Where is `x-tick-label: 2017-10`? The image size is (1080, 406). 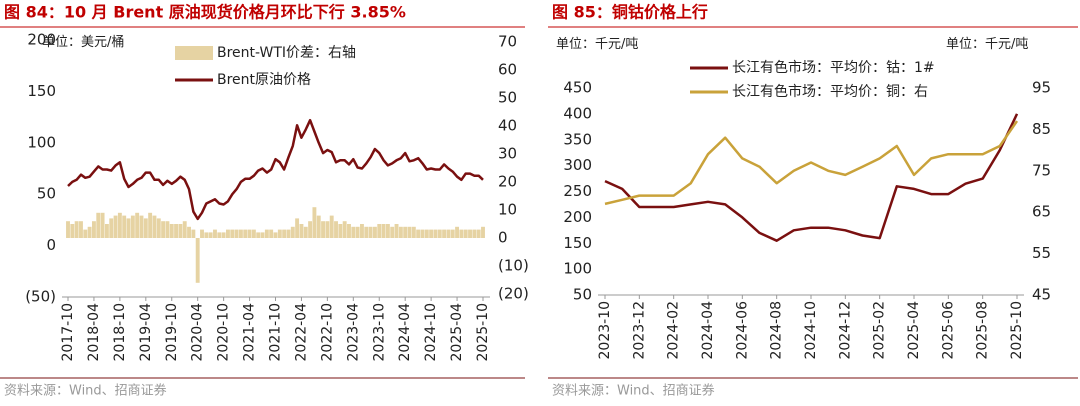 x-tick-label: 2017-10 is located at coordinates (68, 332).